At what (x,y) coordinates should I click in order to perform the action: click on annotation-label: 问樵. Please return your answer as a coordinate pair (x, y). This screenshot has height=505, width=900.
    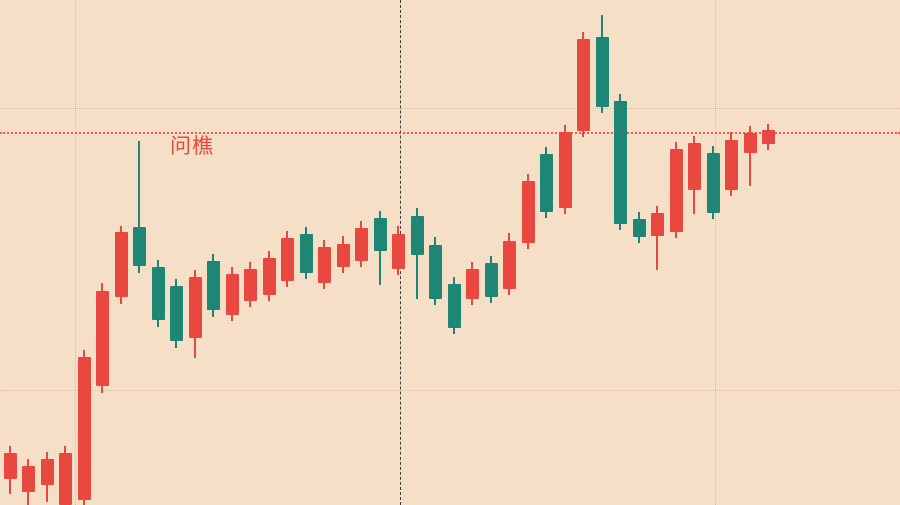
    Looking at the image, I should click on (192, 146).